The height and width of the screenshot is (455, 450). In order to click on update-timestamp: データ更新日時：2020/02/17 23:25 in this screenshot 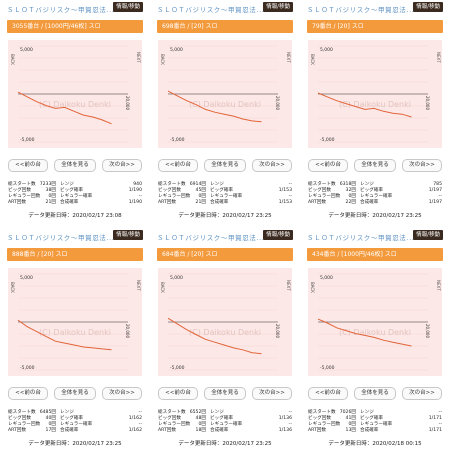, I will do `click(225, 215)`.